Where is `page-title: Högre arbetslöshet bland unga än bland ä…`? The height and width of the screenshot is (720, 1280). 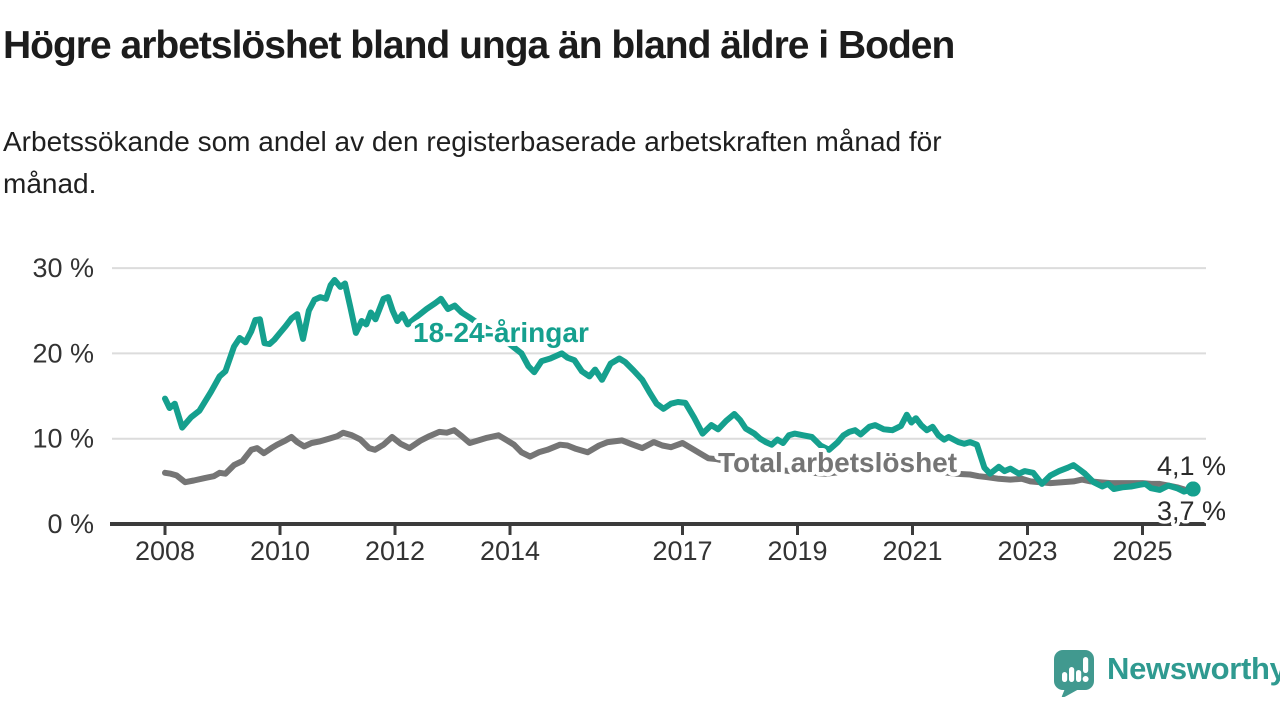 page-title: Högre arbetslöshet bland unga än bland ä… is located at coordinates (479, 45).